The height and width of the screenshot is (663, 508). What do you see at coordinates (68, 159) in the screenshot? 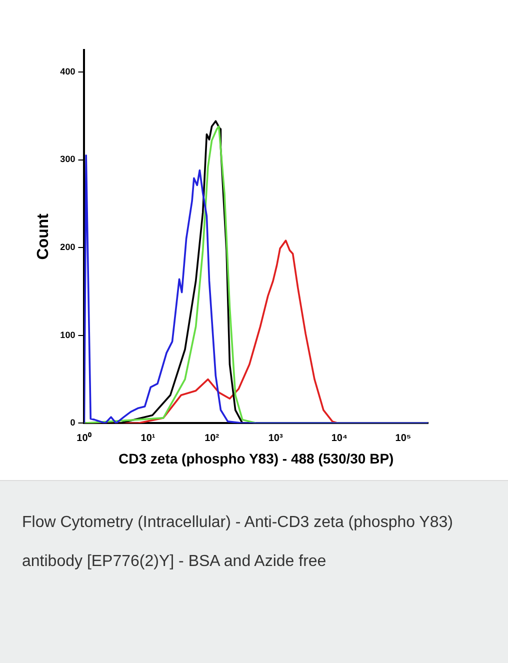
I see `y-tick-label: 300` at bounding box center [68, 159].